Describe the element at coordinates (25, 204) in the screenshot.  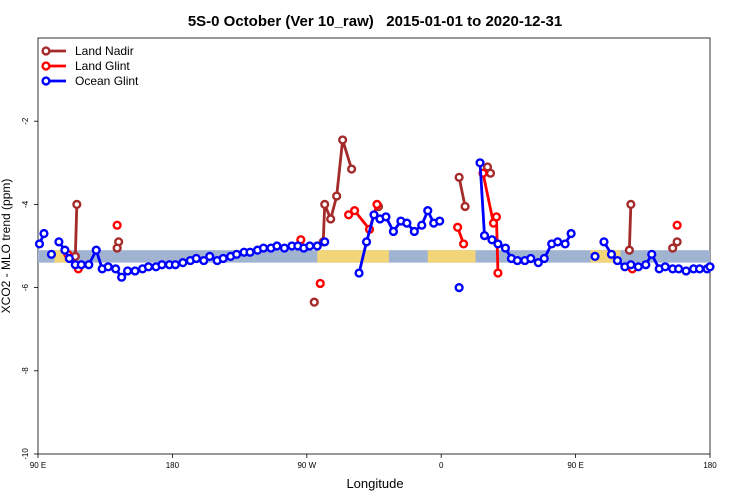
I see `y-tick-label: -4` at that location.